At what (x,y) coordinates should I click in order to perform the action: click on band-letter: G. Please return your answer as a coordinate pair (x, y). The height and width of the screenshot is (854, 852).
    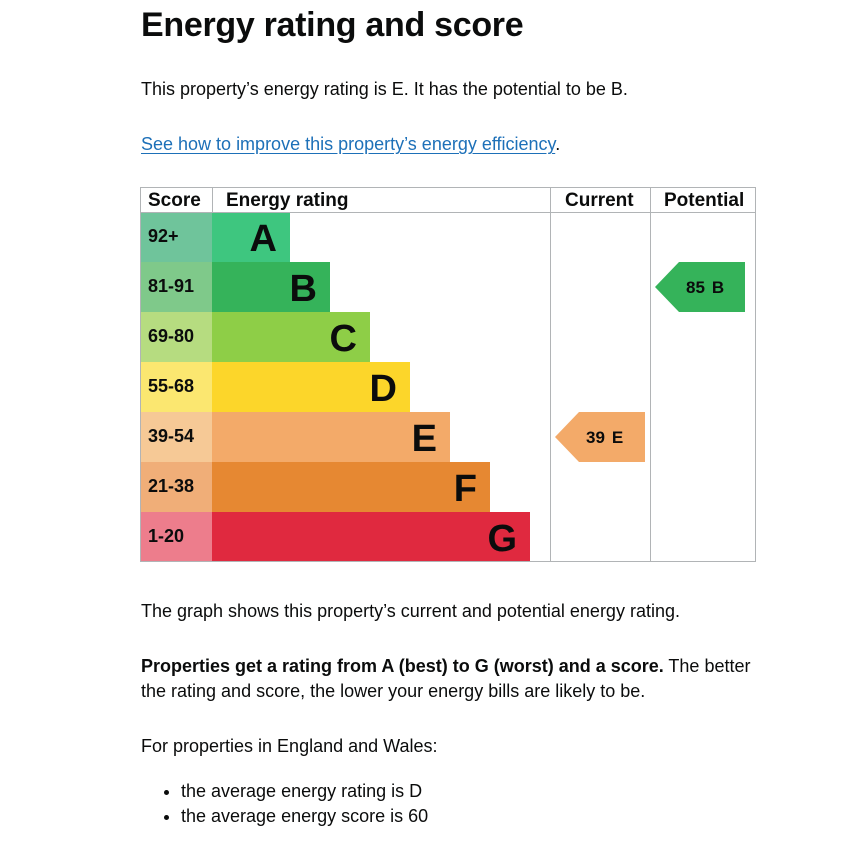
    Looking at the image, I should click on (502, 539).